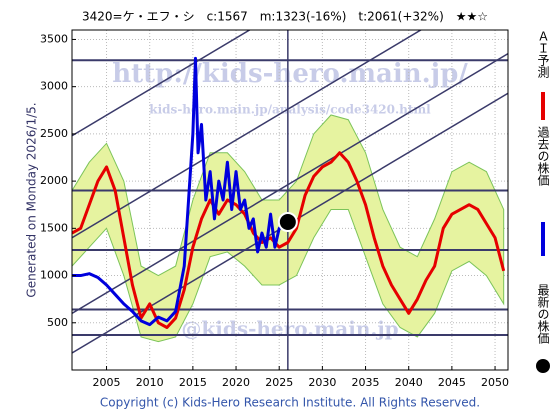  What do you see at coordinates (322, 382) in the screenshot?
I see `x-tick-label: 2030` at bounding box center [322, 382].